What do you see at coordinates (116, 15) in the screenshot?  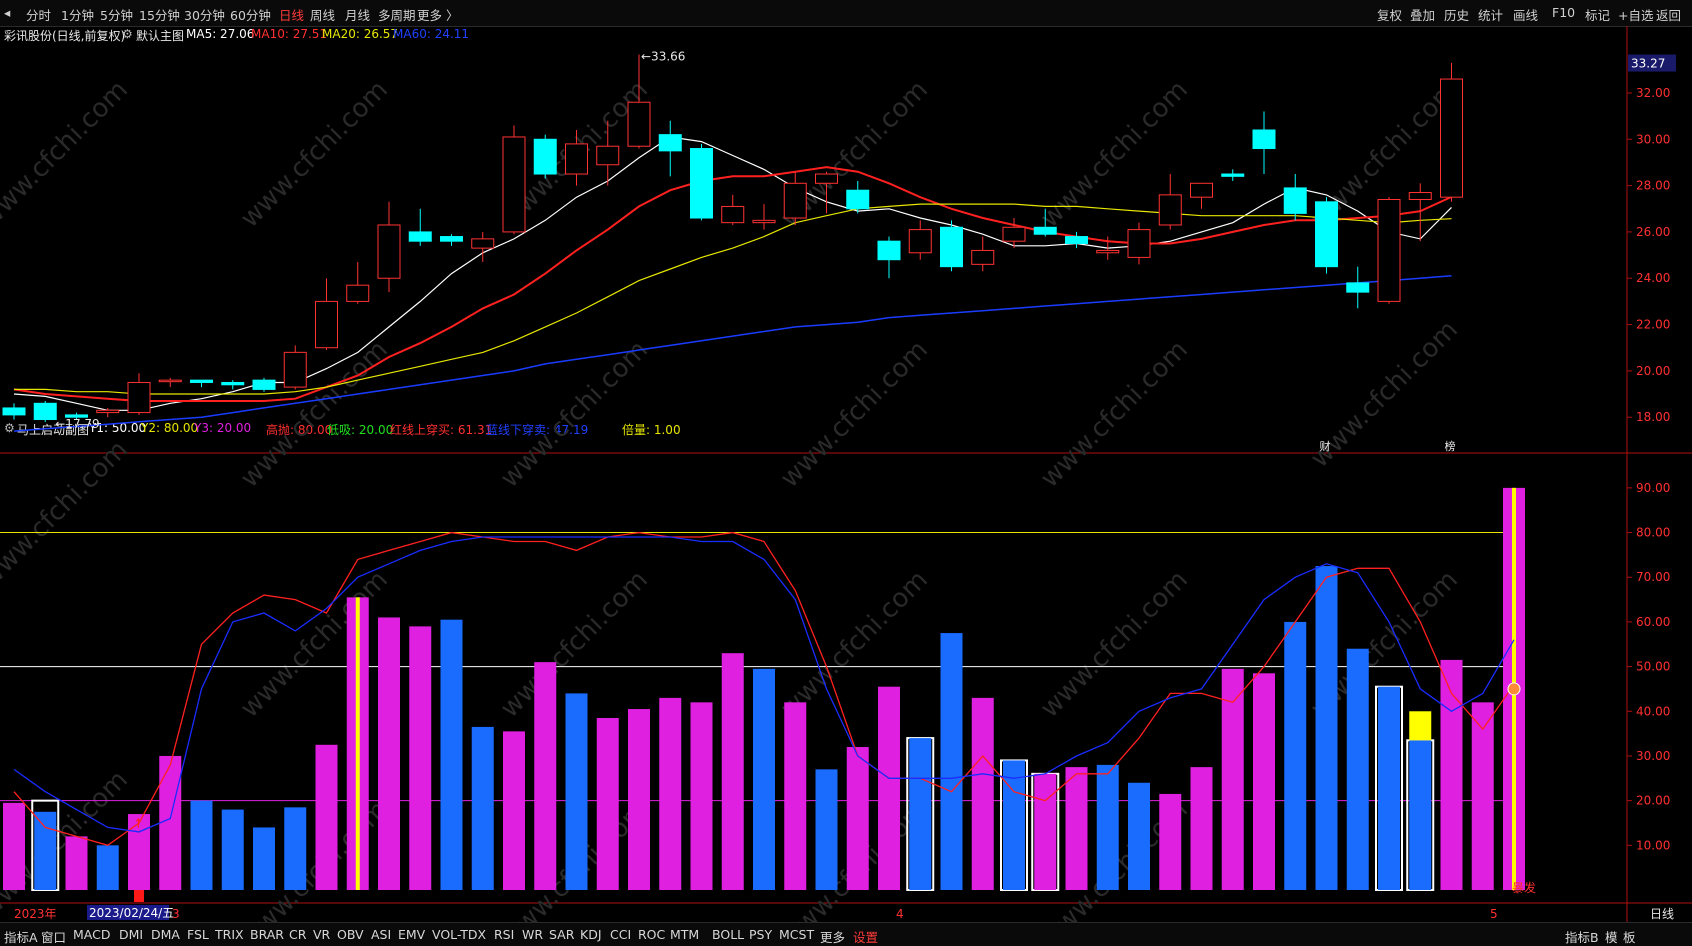 I see `period-tab-2: 5分钟` at bounding box center [116, 15].